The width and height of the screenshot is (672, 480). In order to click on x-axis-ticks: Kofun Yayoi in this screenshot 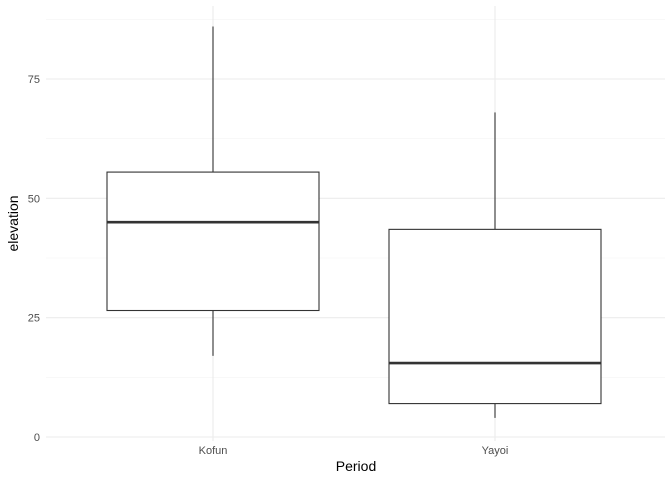, I will do `click(354, 451)`.